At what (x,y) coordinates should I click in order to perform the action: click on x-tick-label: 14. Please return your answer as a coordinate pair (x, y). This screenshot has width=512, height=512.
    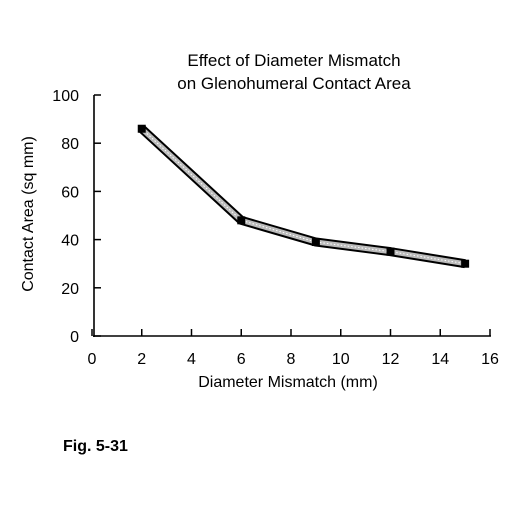
    Looking at the image, I should click on (440, 359).